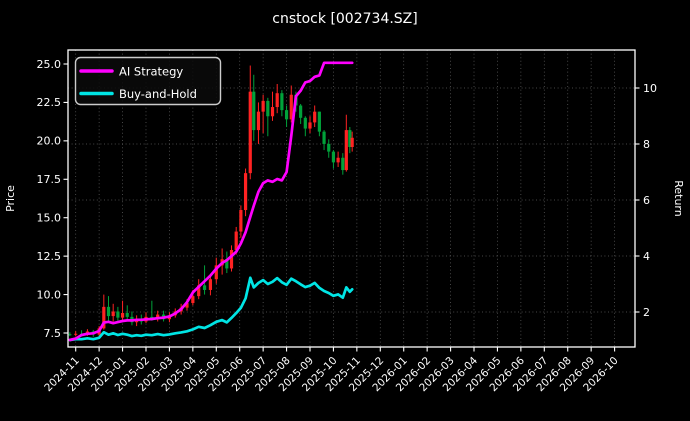 The width and height of the screenshot is (690, 421). I want to click on y-tick-label-price: 17.5, so click(49, 179).